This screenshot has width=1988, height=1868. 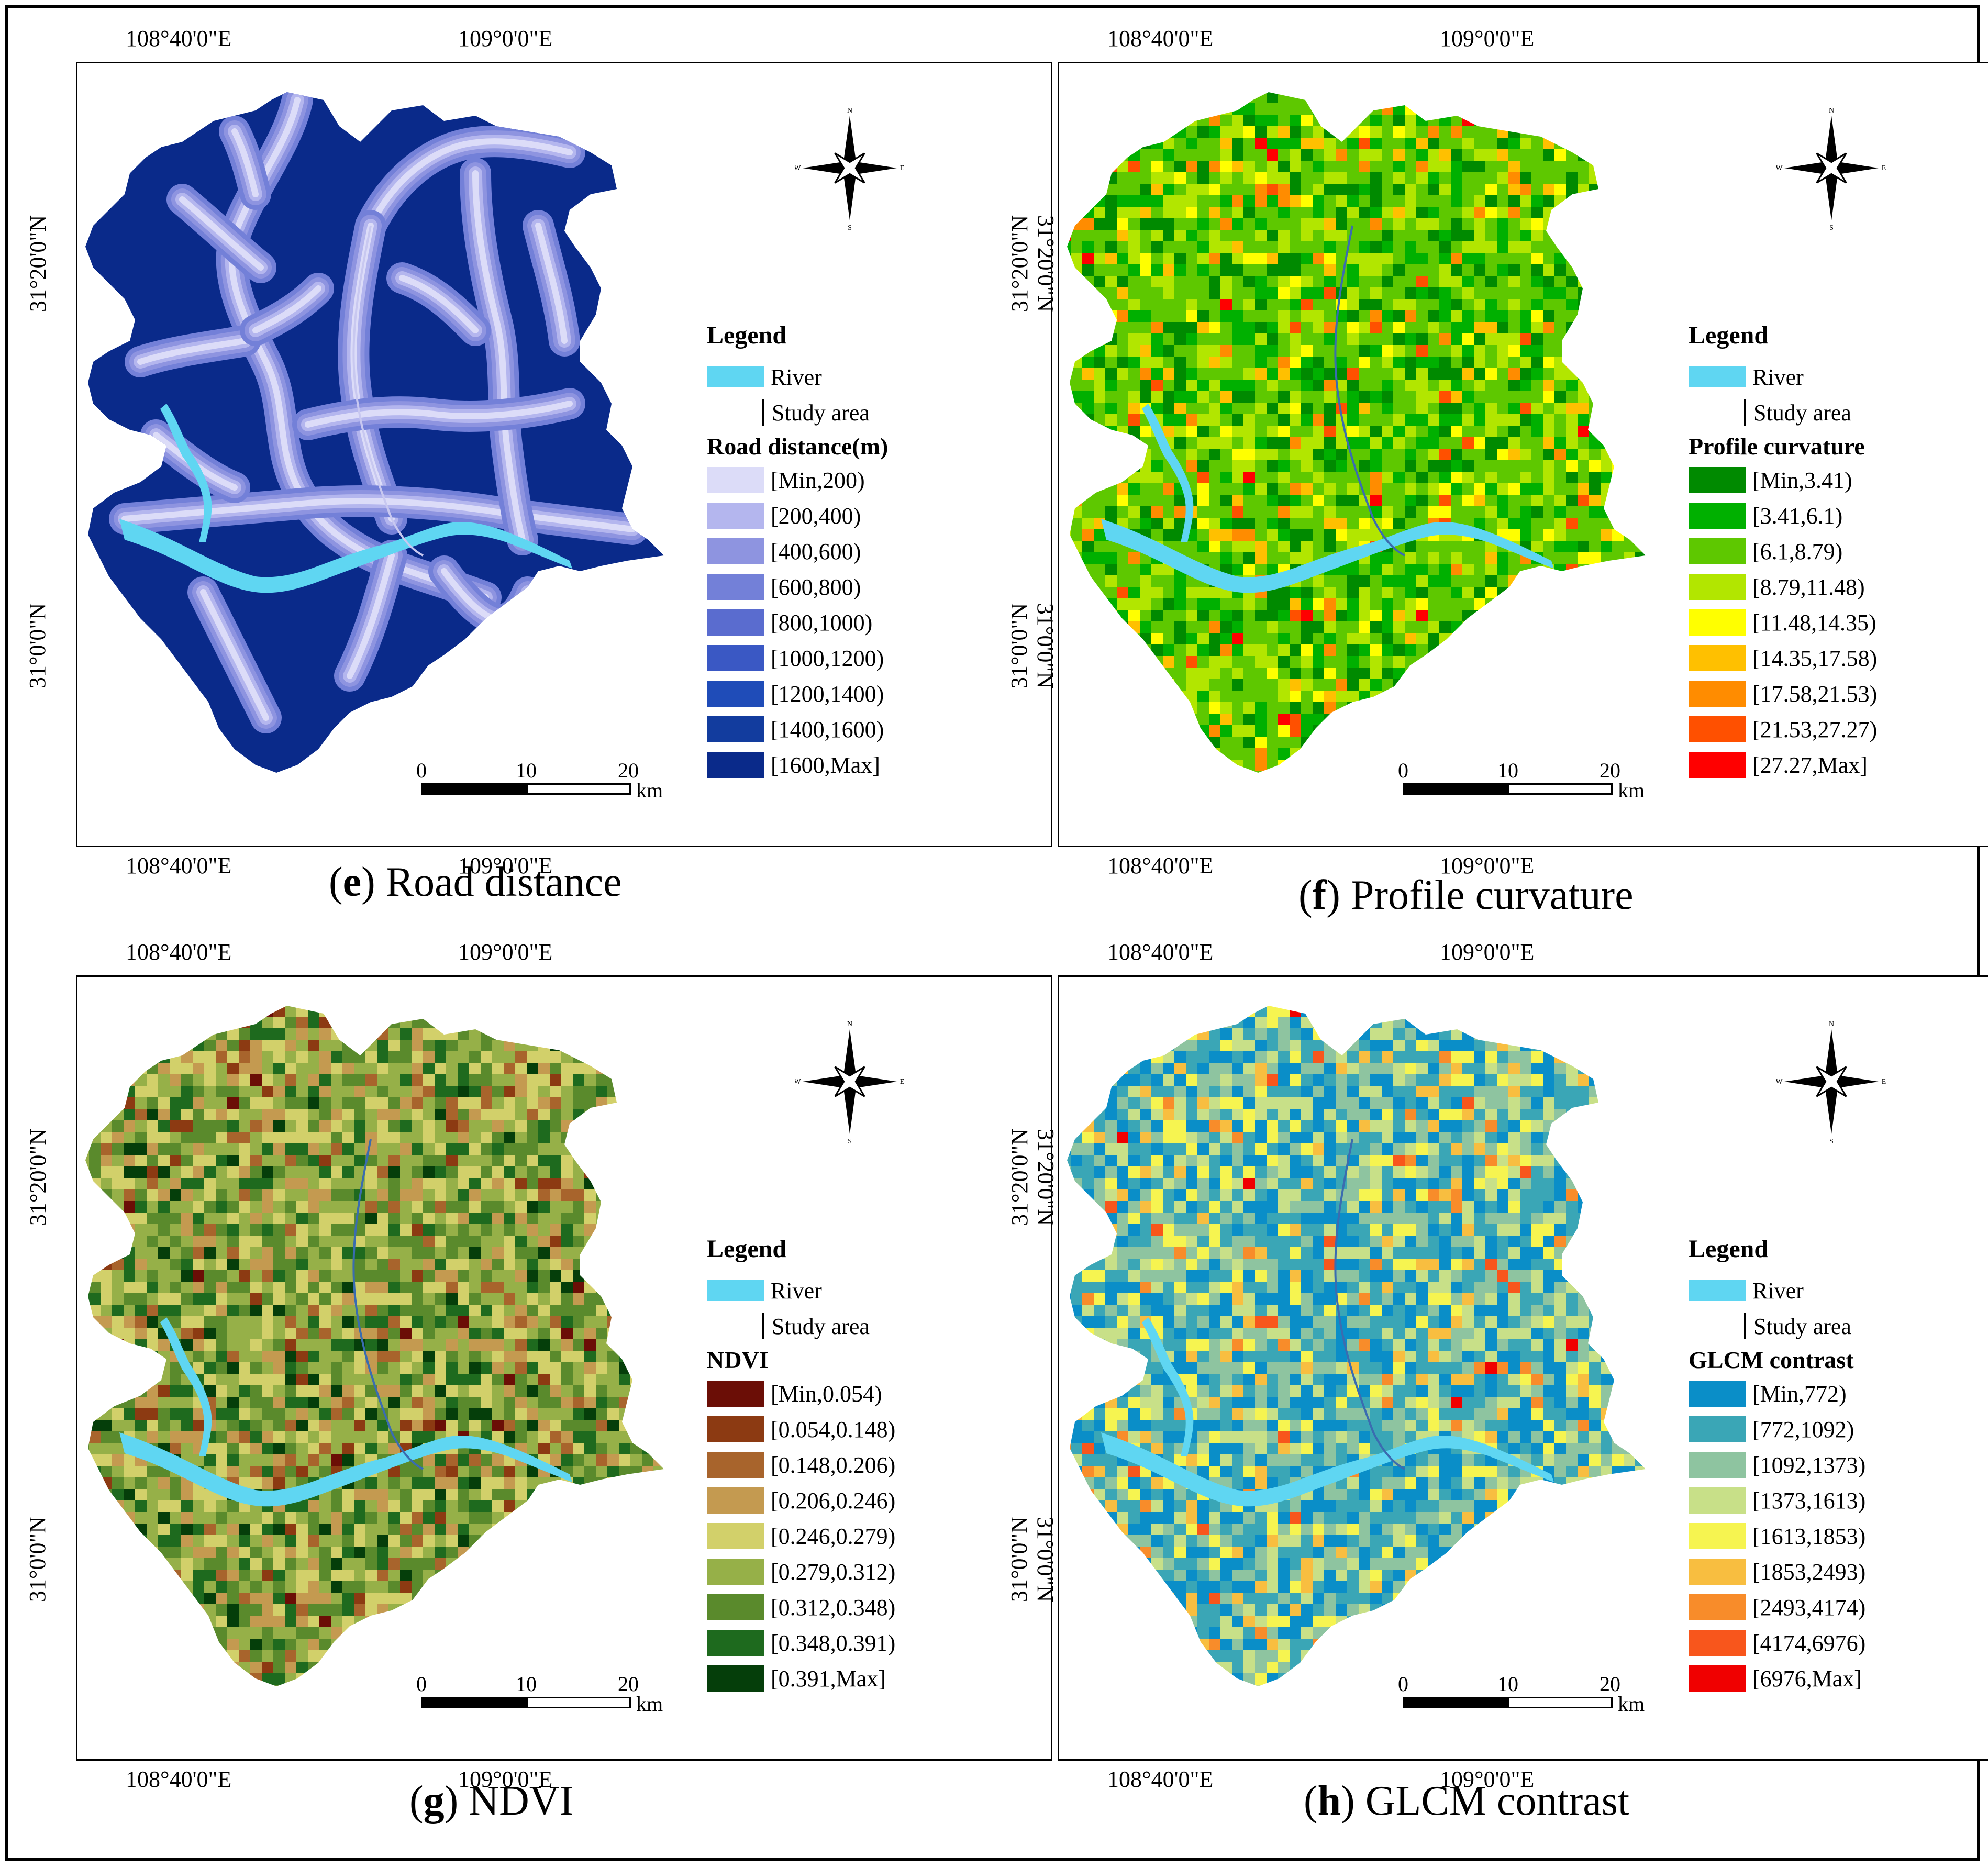 I want to click on legend-class-item: [2493,4174), so click(x=1835, y=1607).